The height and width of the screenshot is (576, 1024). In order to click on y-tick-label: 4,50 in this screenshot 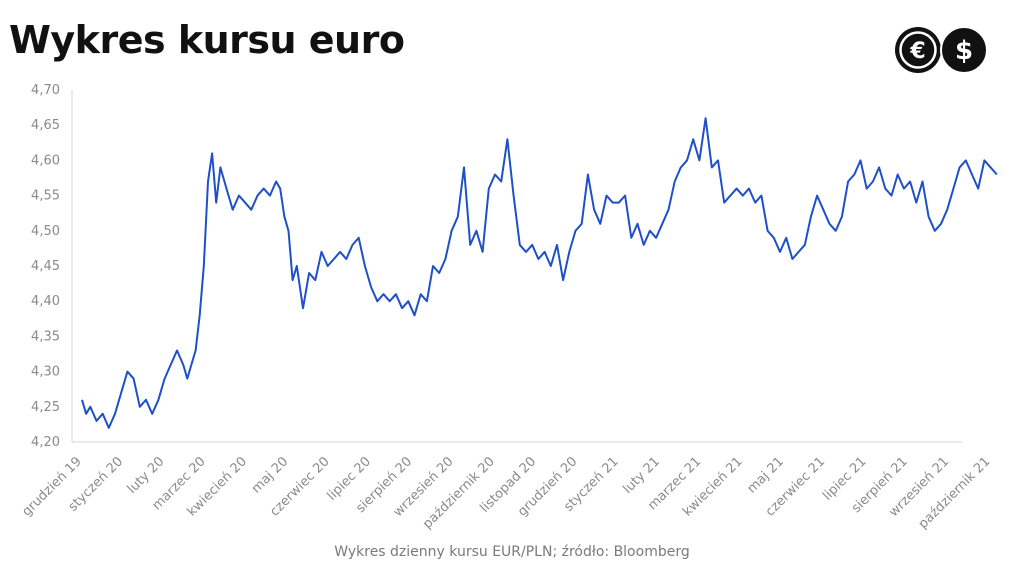, I will do `click(45, 231)`.